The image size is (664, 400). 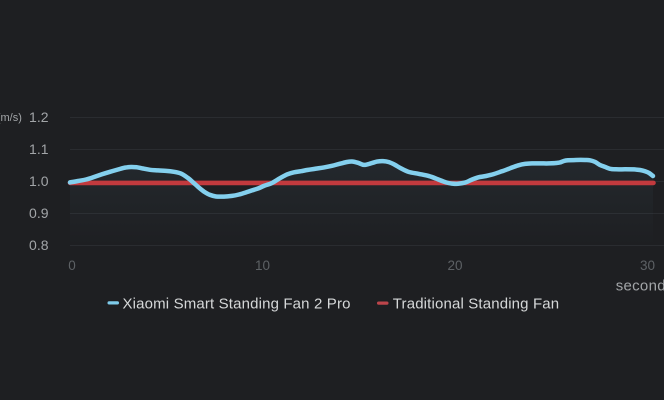 I want to click on svg-text: 10, so click(x=262, y=265).